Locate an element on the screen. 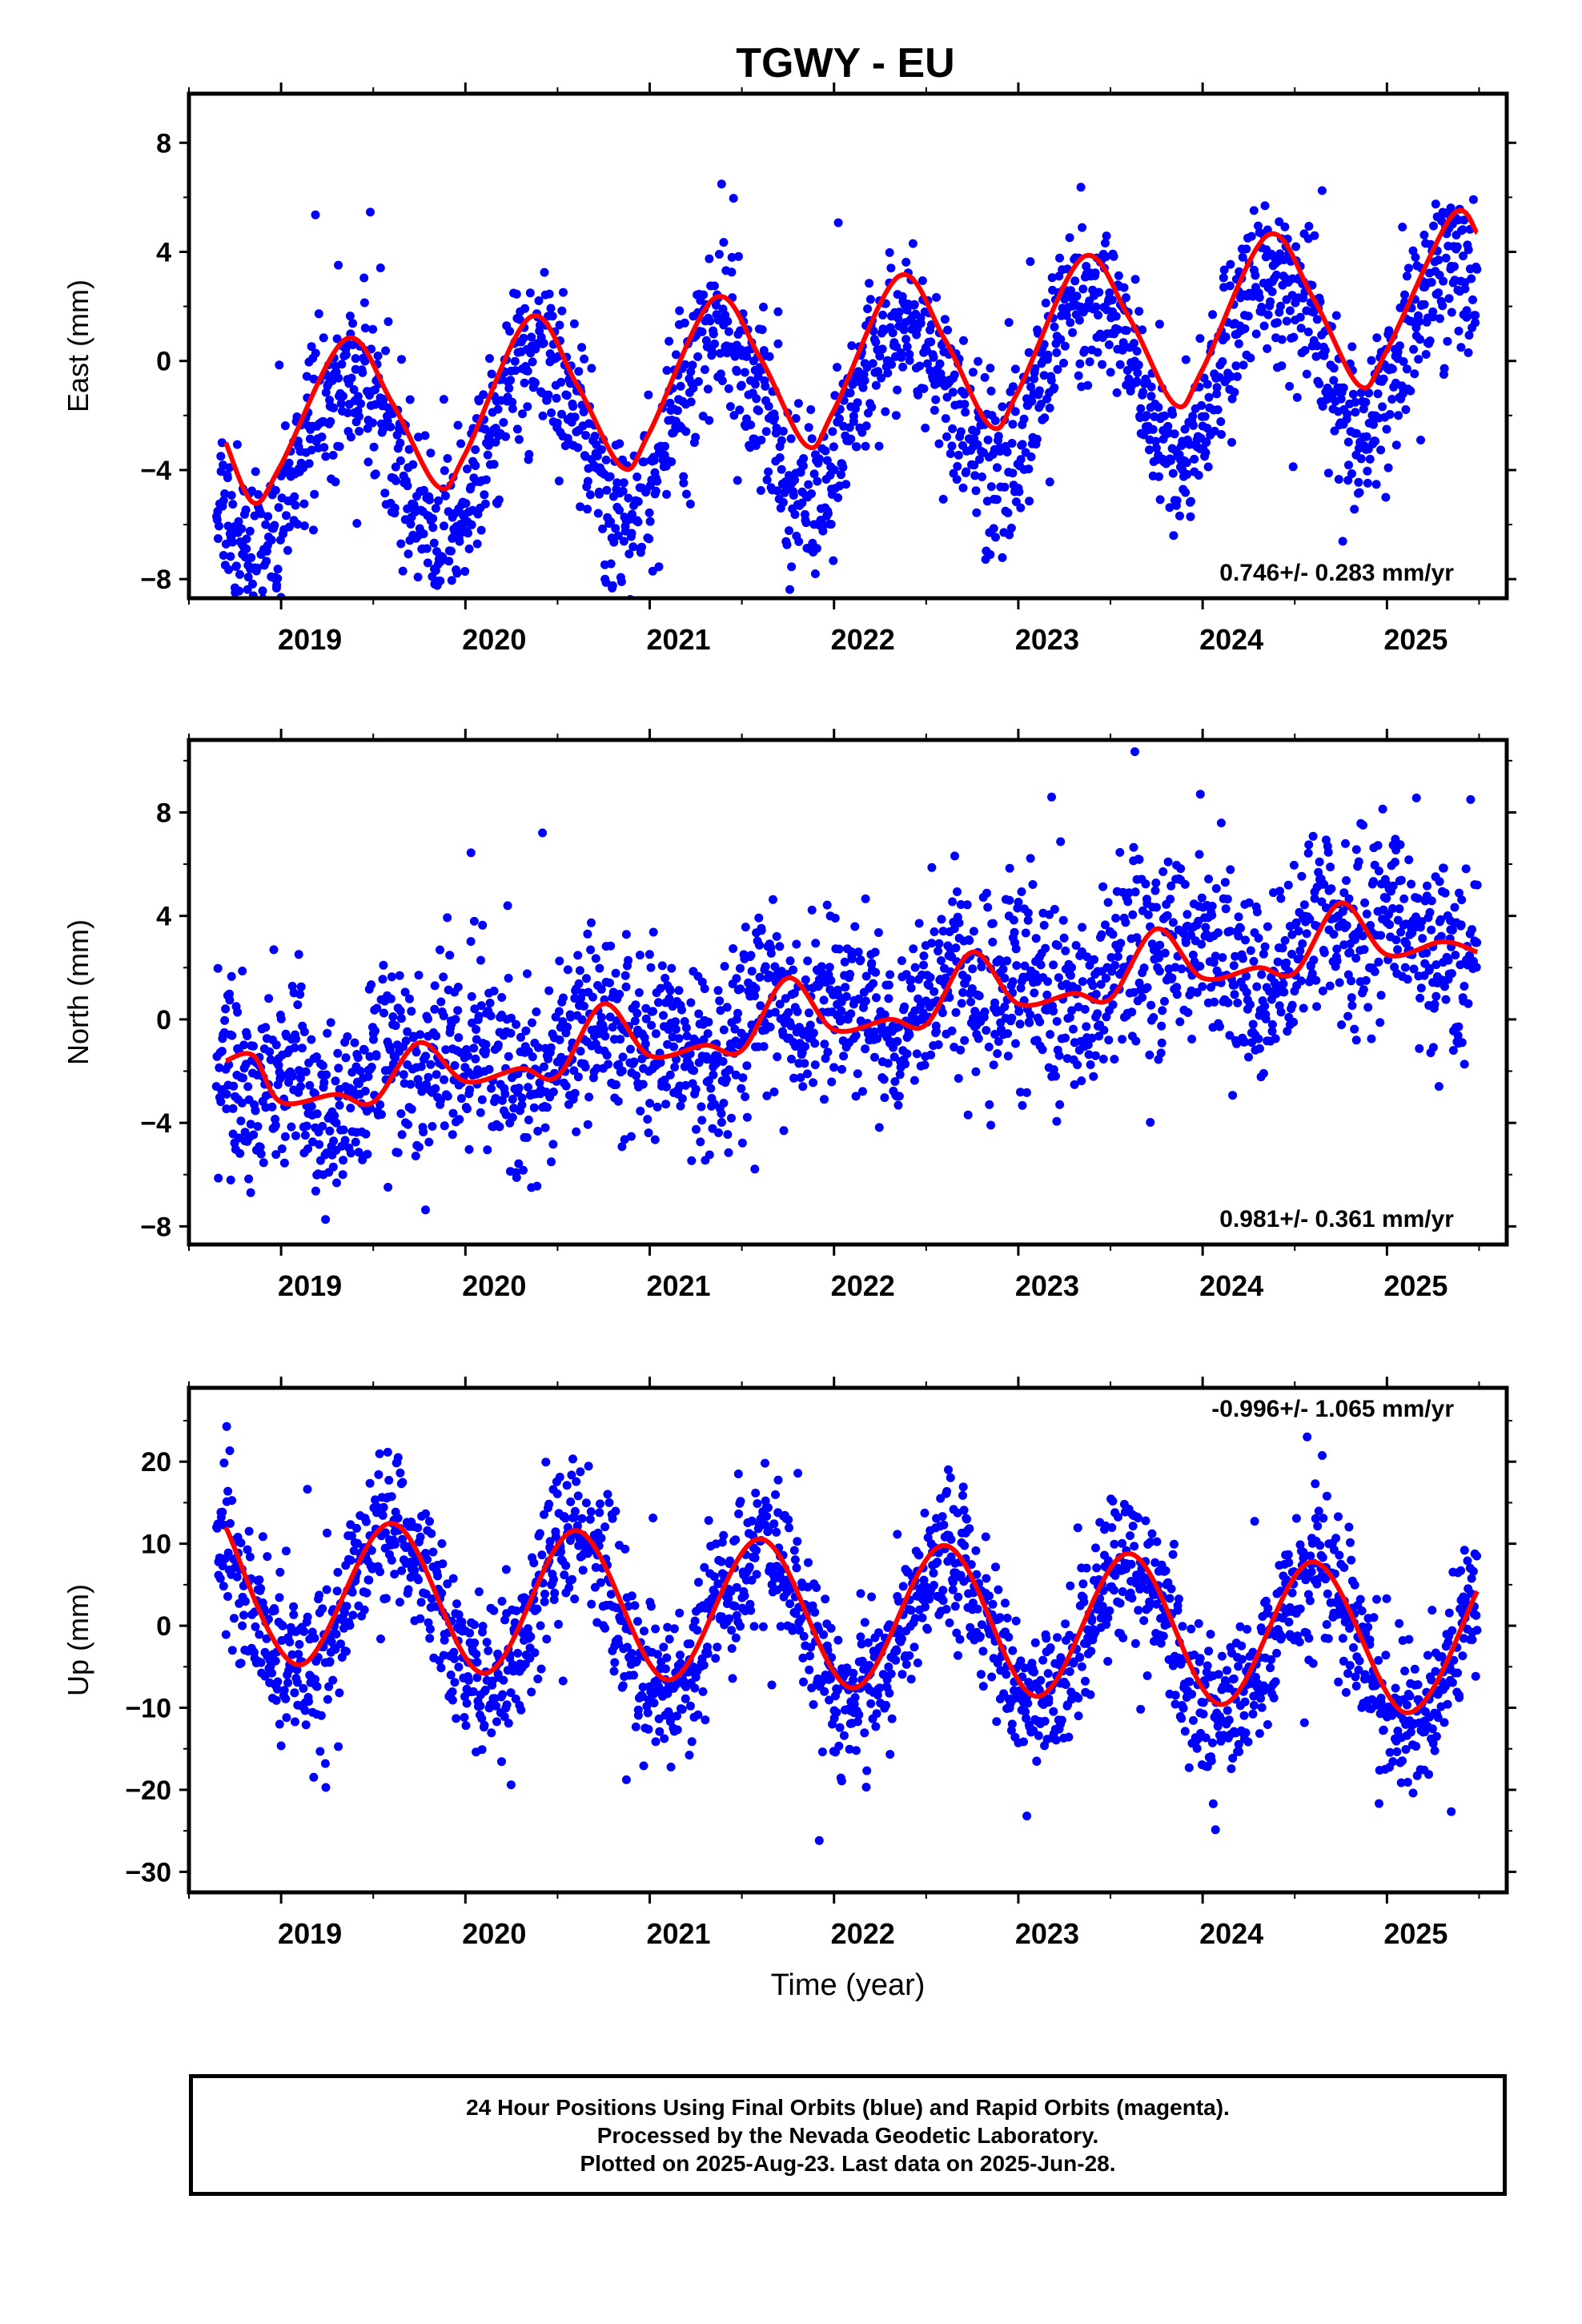 The image size is (1582, 2324). x-tick-label: 2020 is located at coordinates (494, 639).